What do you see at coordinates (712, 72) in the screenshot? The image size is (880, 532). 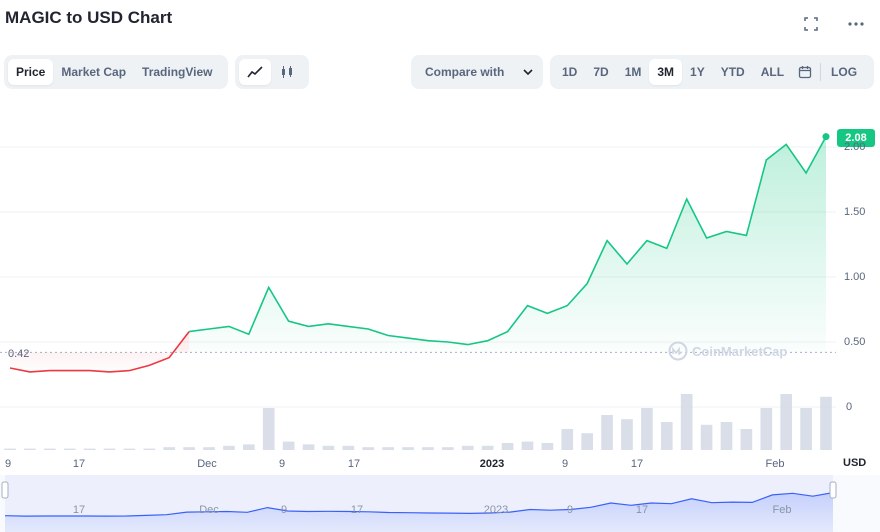 I see `time-range-tabs: 1D 7D 1M 3M 1Y YTD ALL LOG` at bounding box center [712, 72].